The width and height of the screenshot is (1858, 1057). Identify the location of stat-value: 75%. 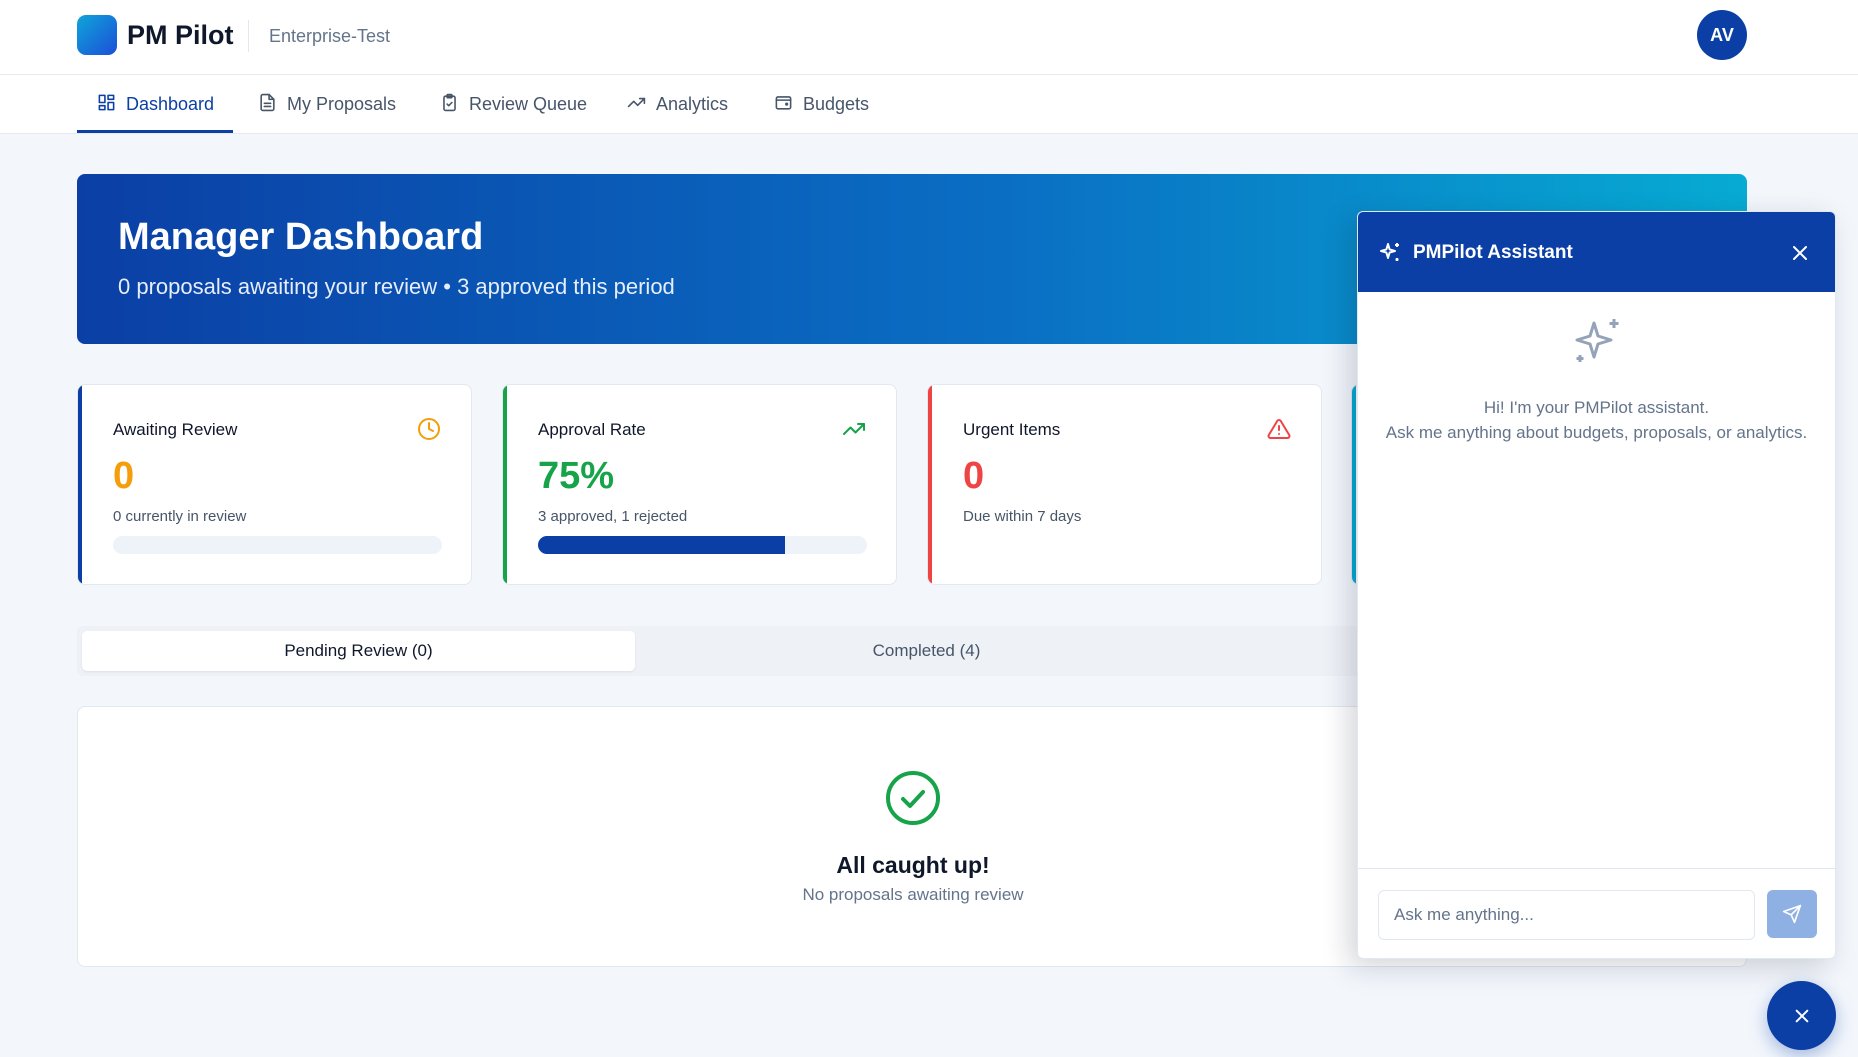
(576, 476).